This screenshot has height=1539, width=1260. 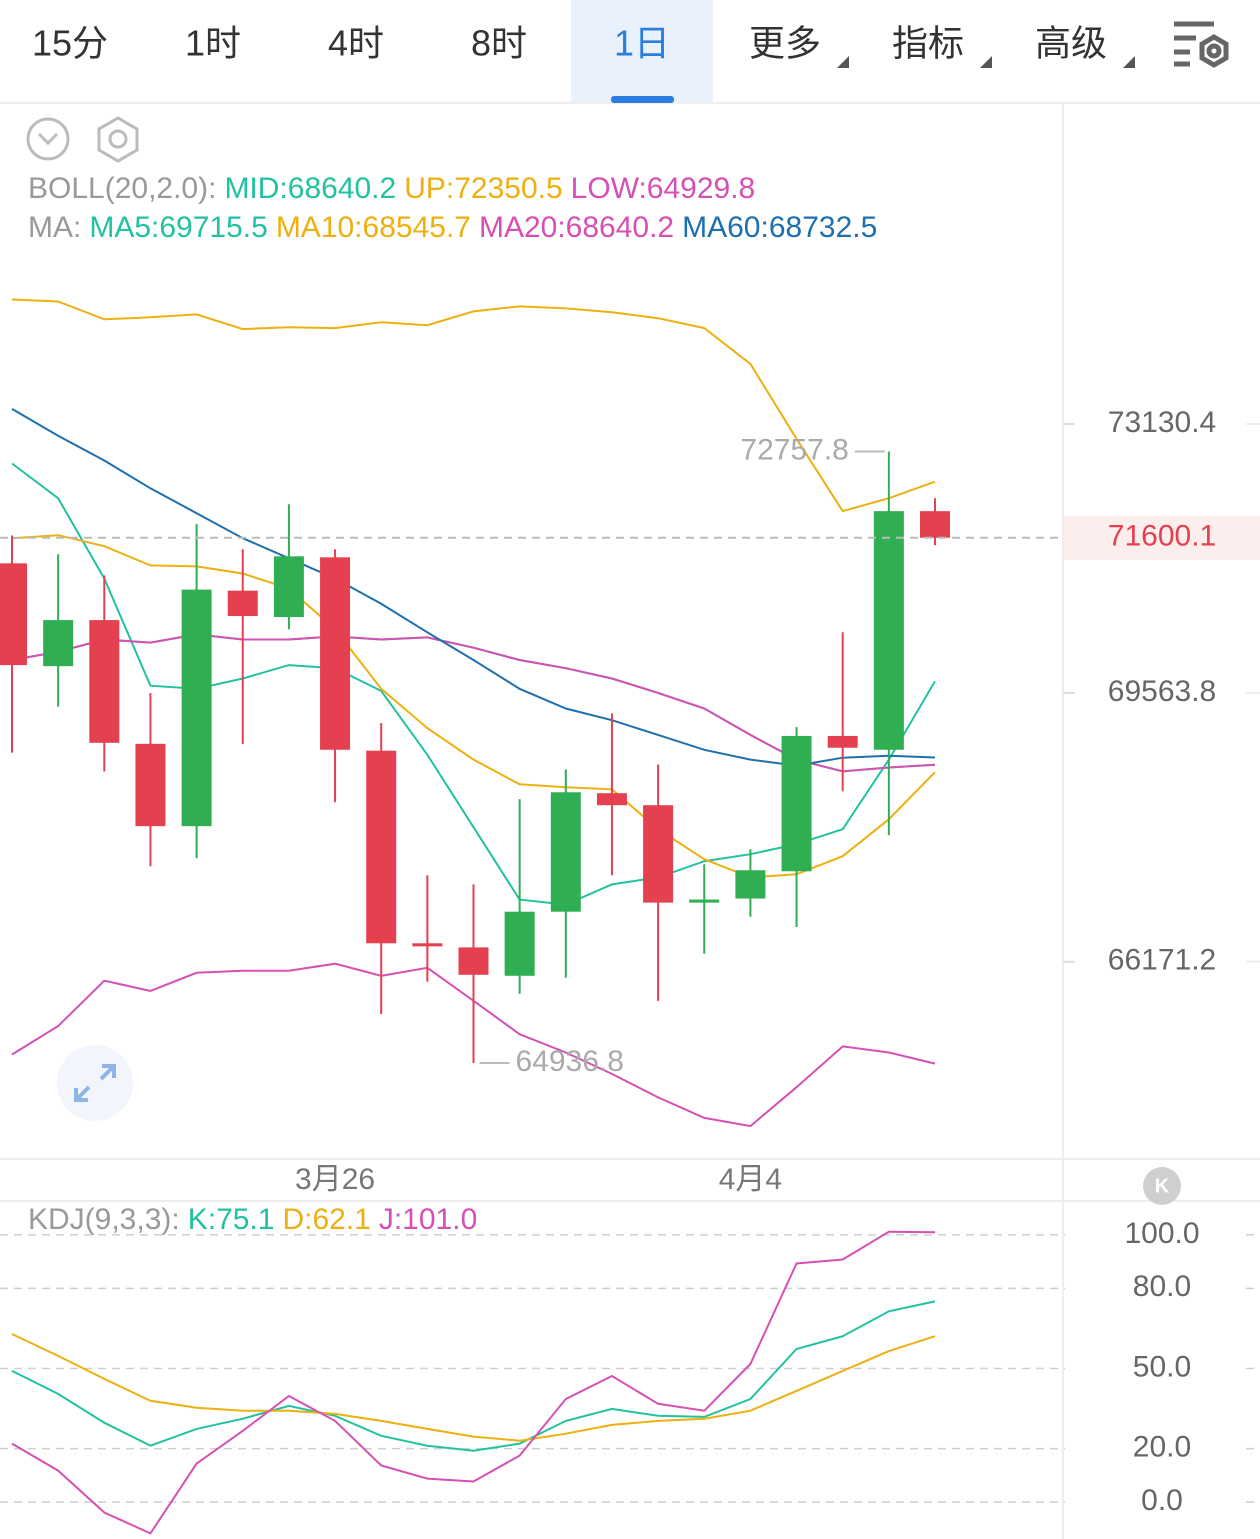 What do you see at coordinates (1162, 1447) in the screenshot?
I see `y-tick-label: 20.0` at bounding box center [1162, 1447].